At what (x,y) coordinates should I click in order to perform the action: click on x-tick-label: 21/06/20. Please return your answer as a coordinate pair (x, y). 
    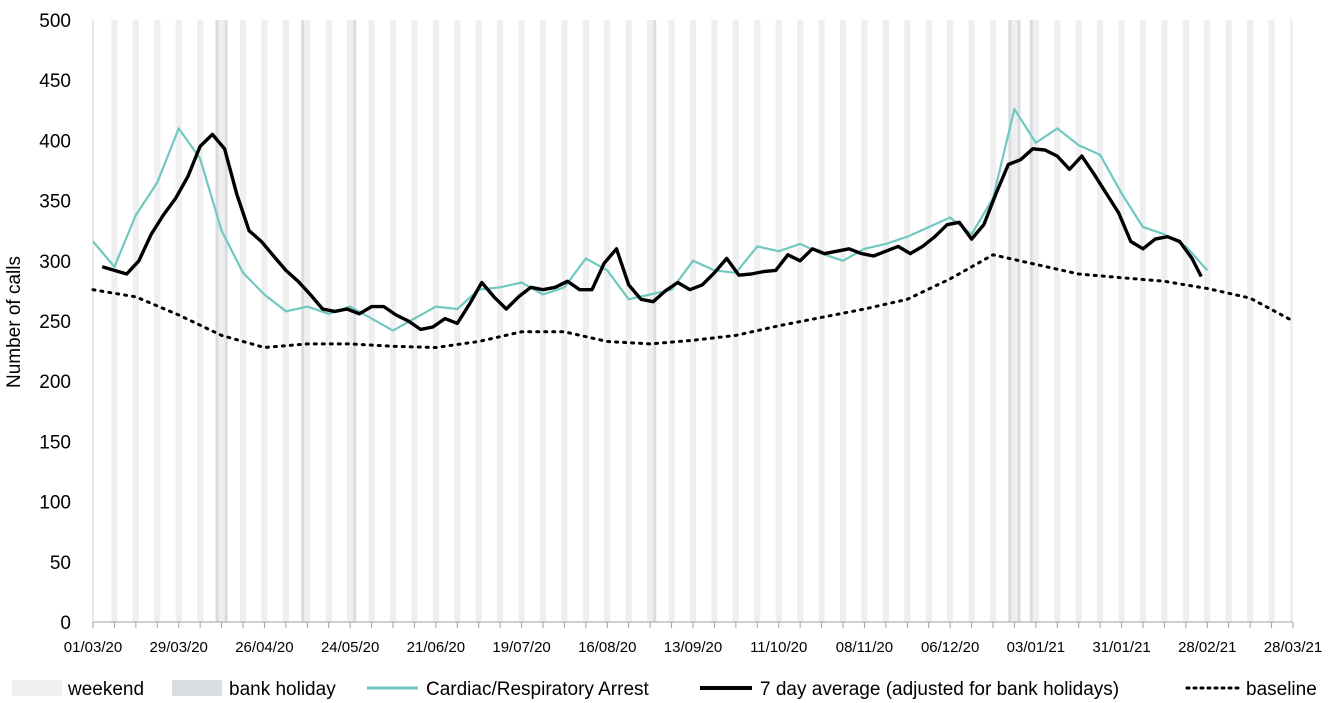
    Looking at the image, I should click on (436, 647).